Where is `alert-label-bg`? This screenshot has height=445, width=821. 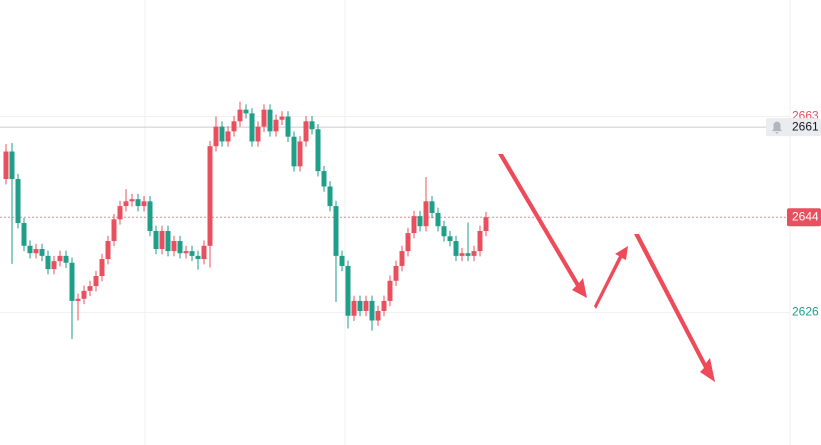 alert-label-bg is located at coordinates (793, 127).